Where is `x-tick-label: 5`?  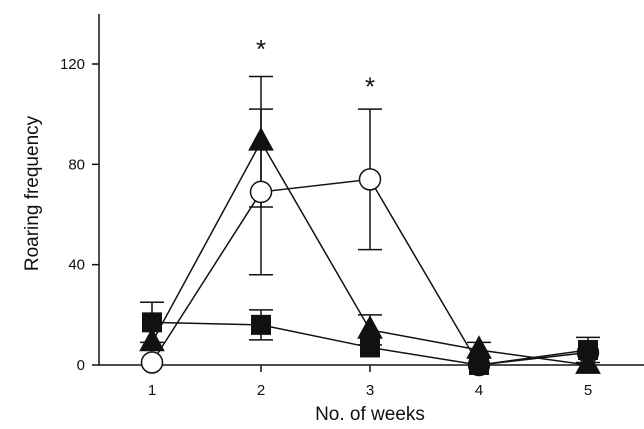
x-tick-label: 5 is located at coordinates (588, 390).